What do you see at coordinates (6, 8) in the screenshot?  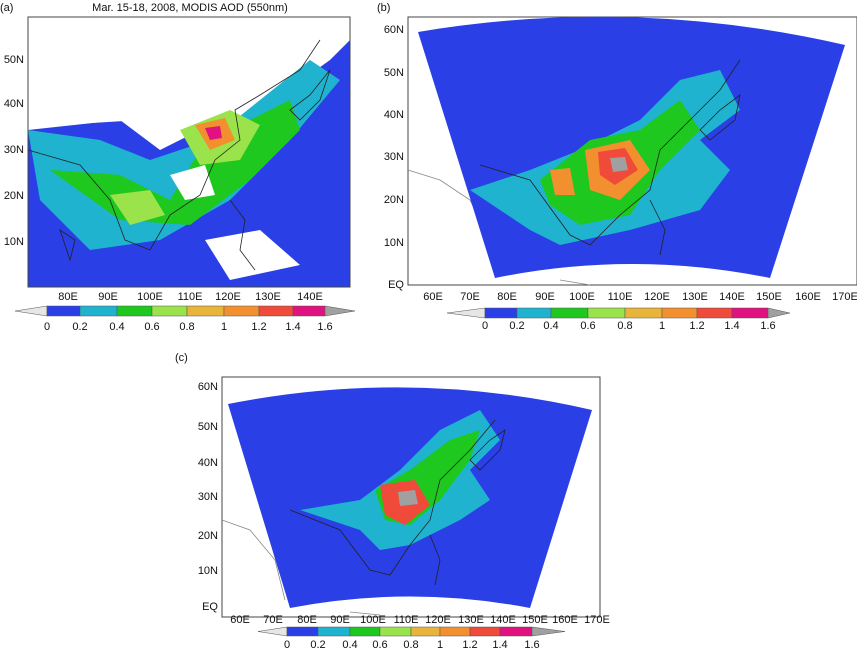 I see `panel-label: (a)` at bounding box center [6, 8].